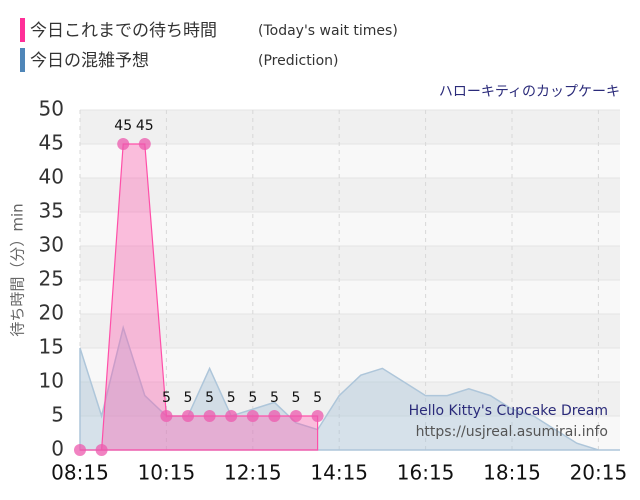 The image size is (640, 500). I want to click on chart-title: ハローキティのカップケーキ, so click(529, 92).